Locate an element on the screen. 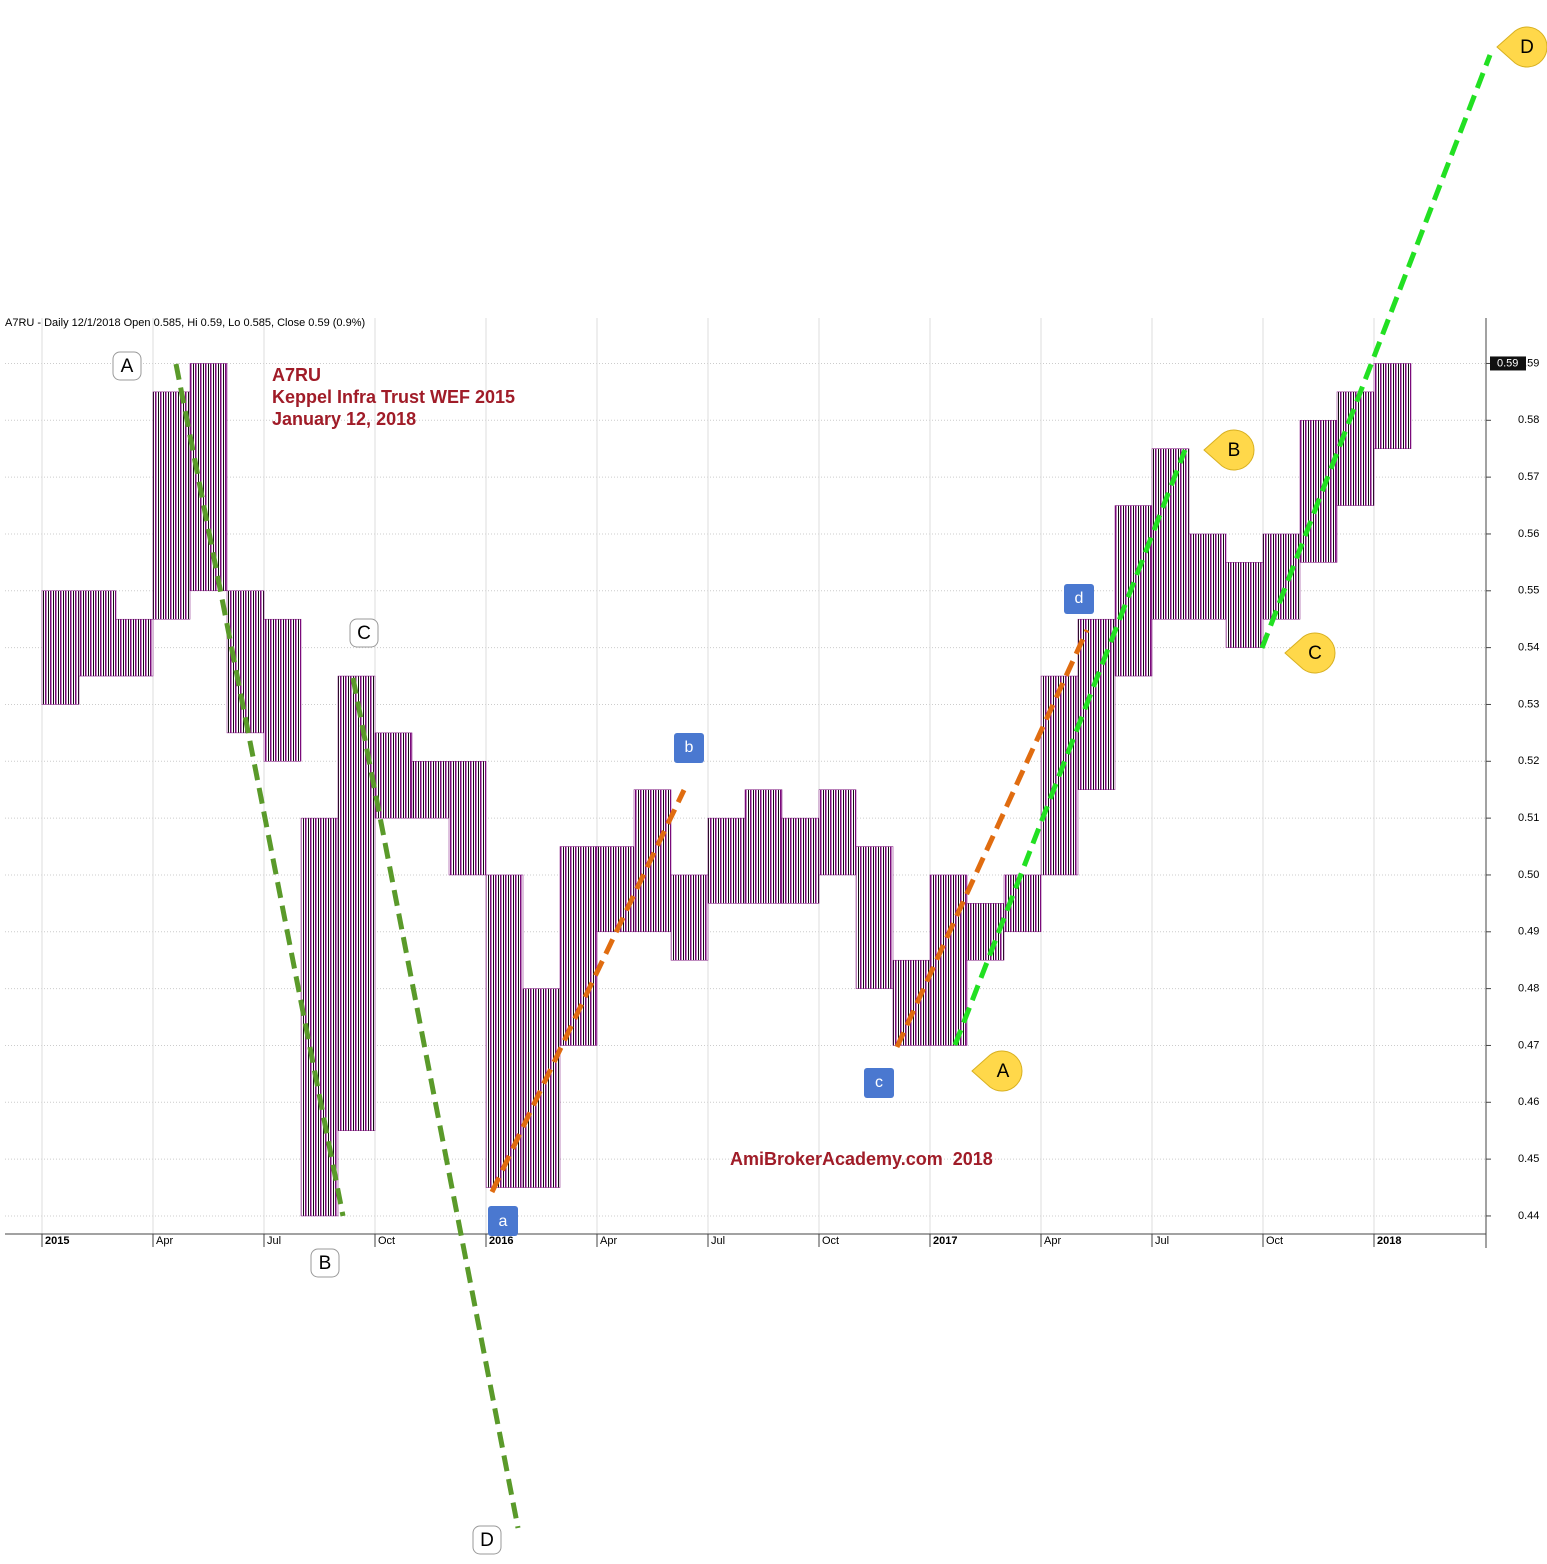 The image size is (1547, 1564). y-tick-label: 0.58 is located at coordinates (1528, 420).